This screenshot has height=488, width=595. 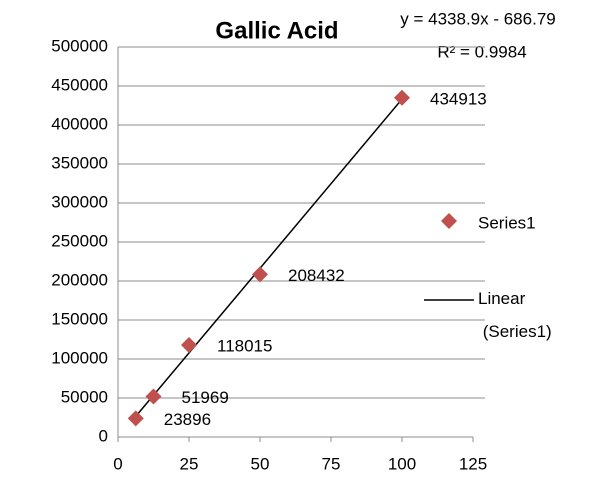 I want to click on y-tick-label: 300000, so click(x=79, y=201).